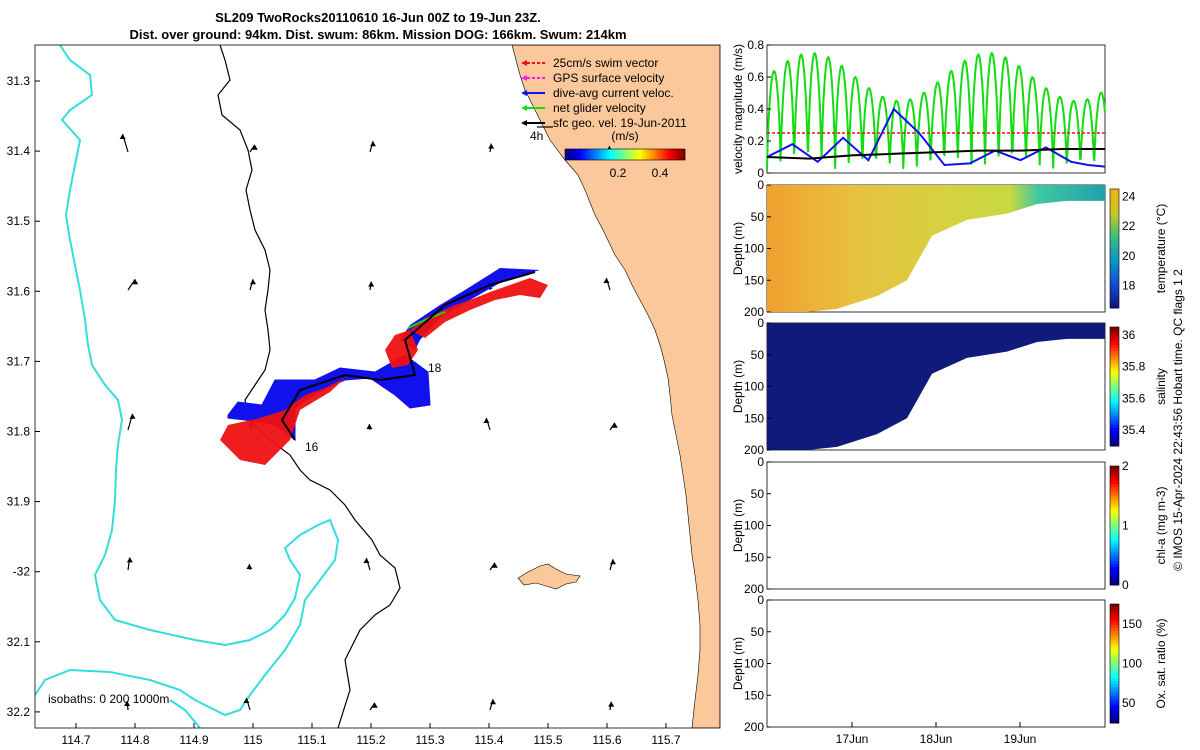 The image size is (1200, 750). What do you see at coordinates (936, 248) in the screenshot?
I see `temperature-field` at bounding box center [936, 248].